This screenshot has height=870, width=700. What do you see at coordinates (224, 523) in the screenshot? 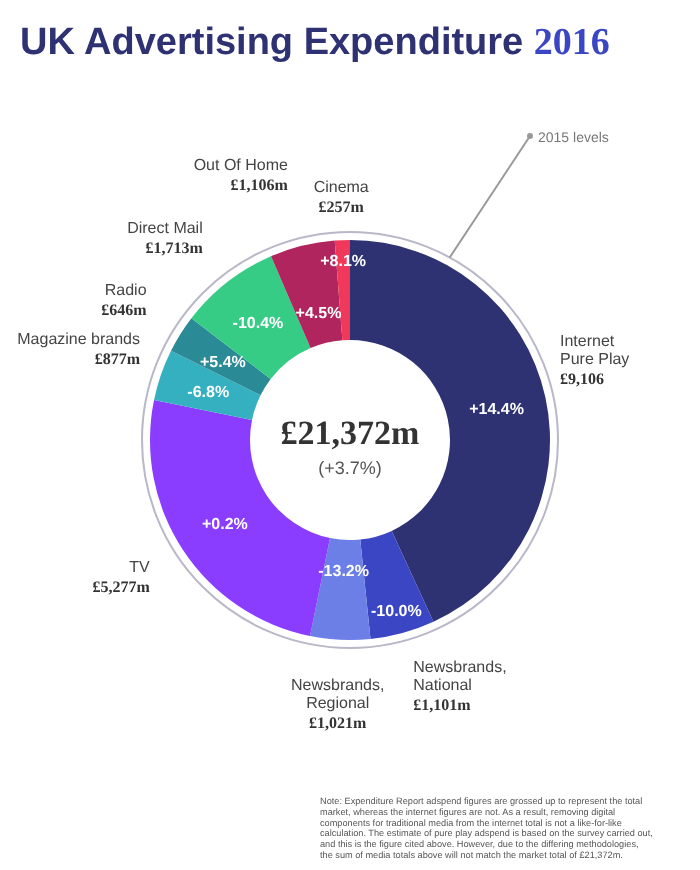
I see `text: +0.2%` at bounding box center [224, 523].